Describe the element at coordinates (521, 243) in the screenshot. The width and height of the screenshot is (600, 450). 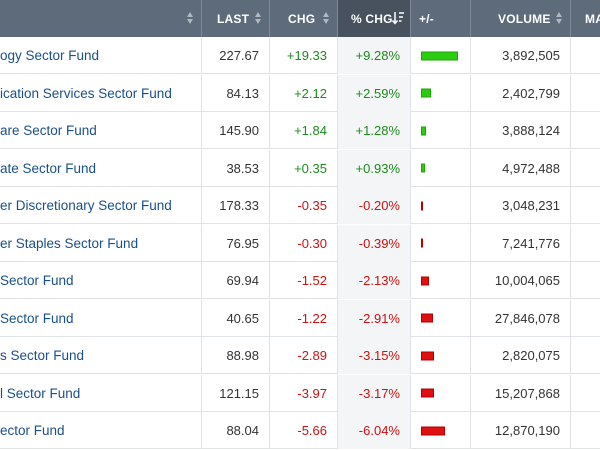
I see `volume-value: 7,241,776` at that location.